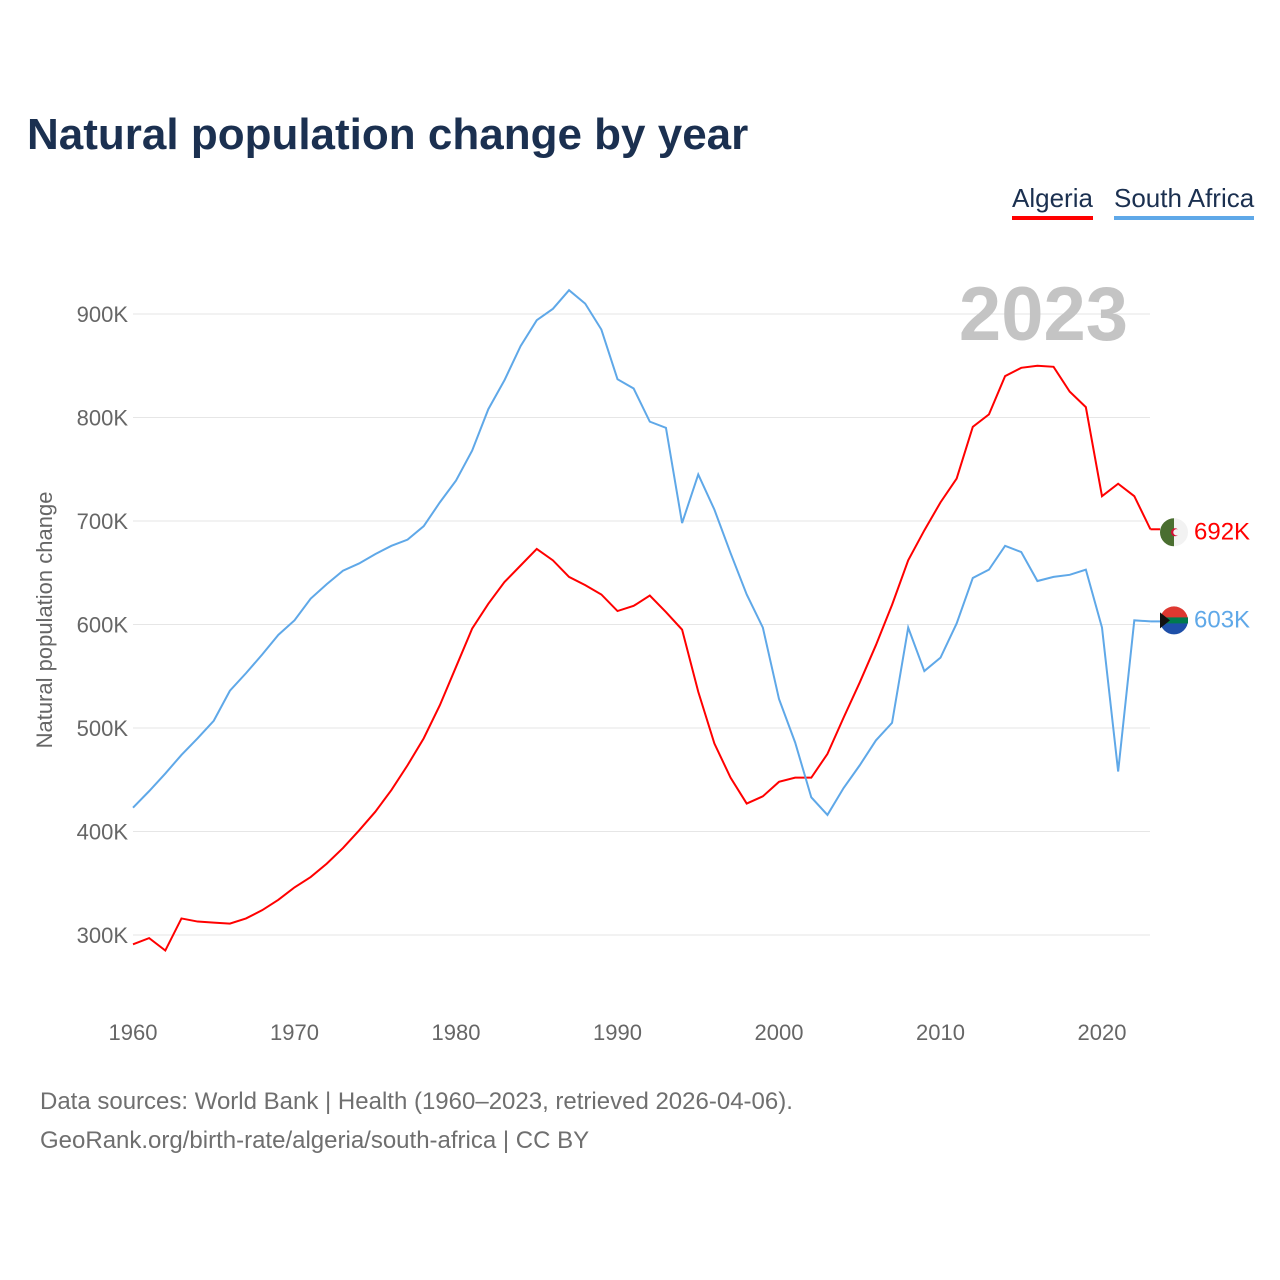 This screenshot has height=1280, width=1280. Describe the element at coordinates (1222, 619) in the screenshot. I see `end-value-label: 603K` at that location.